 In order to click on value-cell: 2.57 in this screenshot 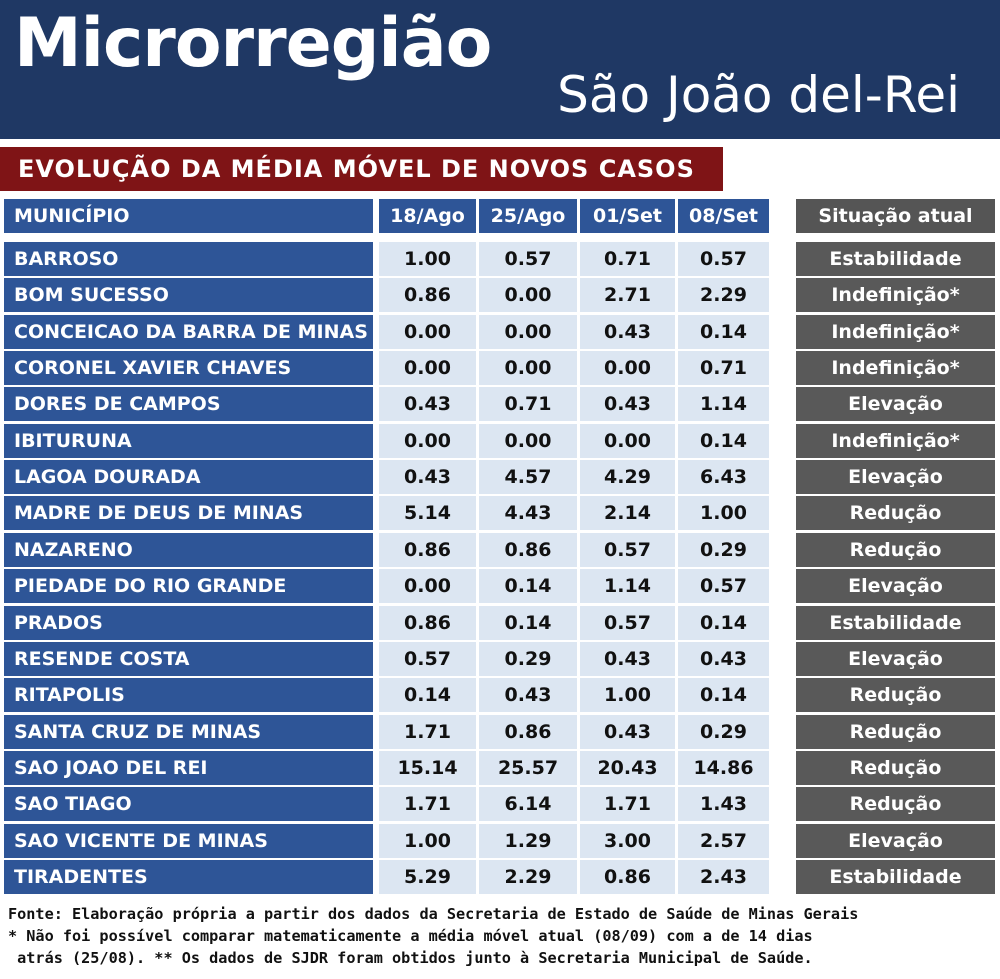, I will do `click(723, 841)`.